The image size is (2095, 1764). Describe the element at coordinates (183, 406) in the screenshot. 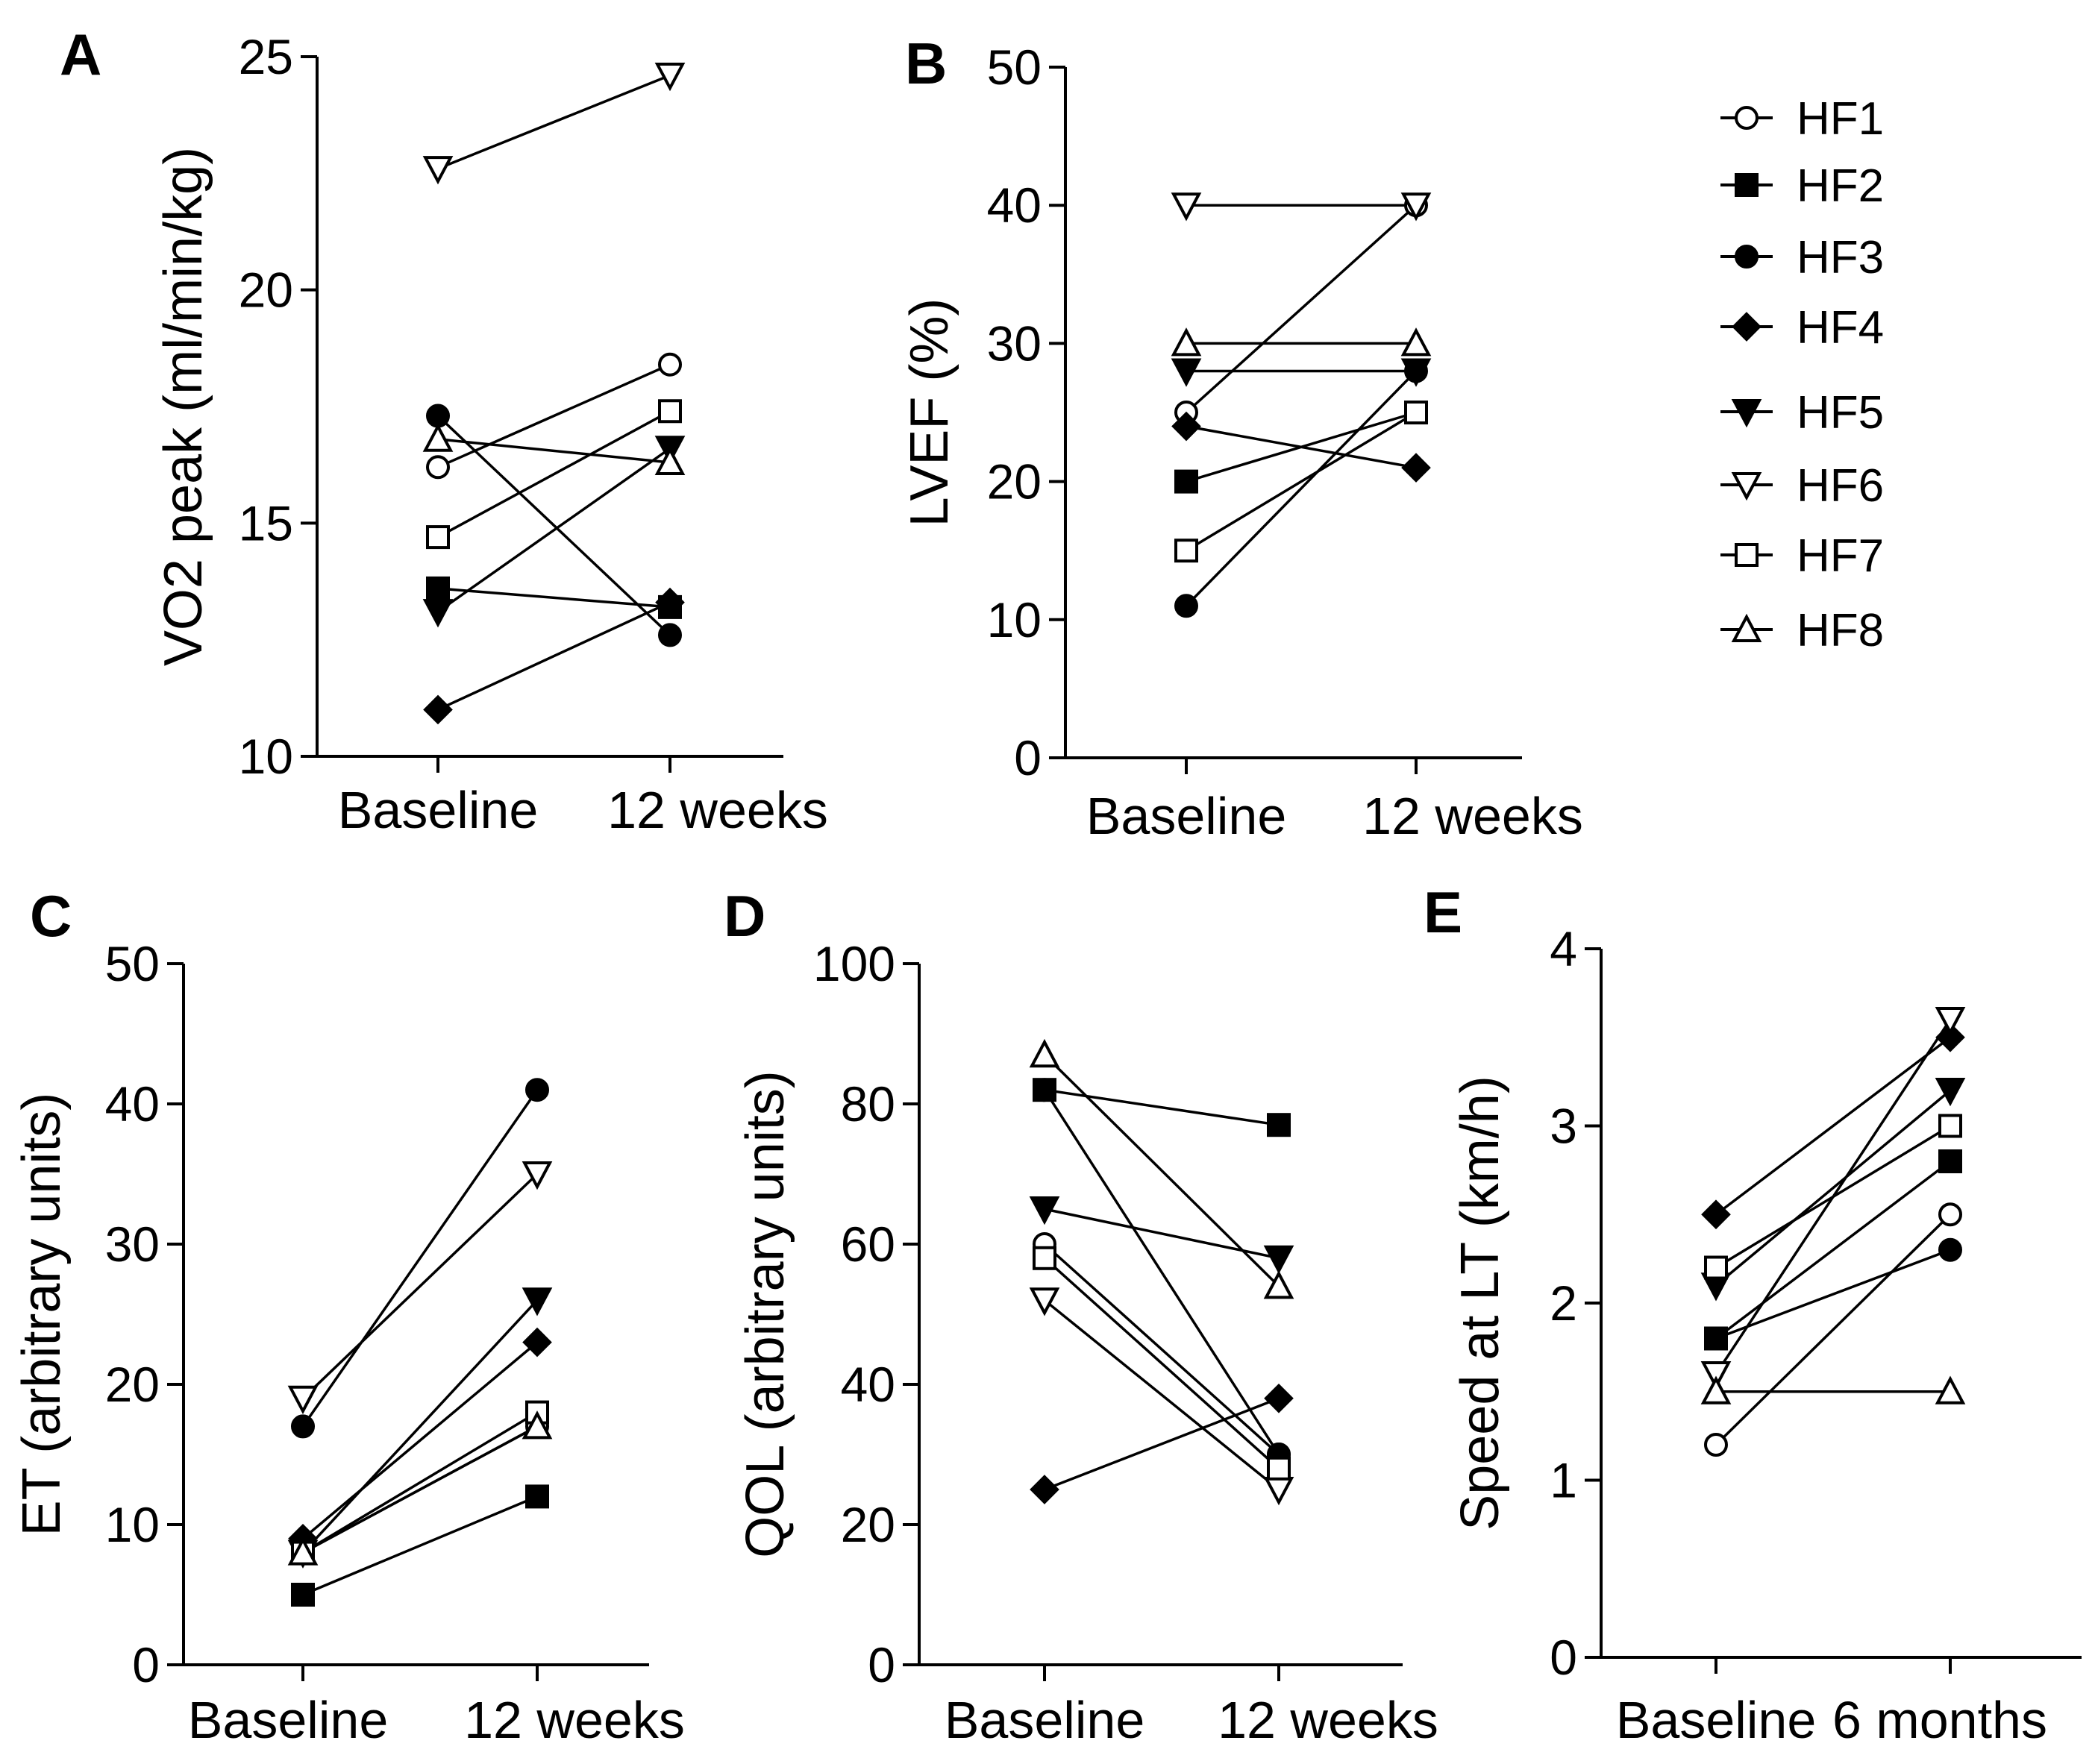

I see `y-axis-title: VO2 peak (ml/min/kg)` at that location.